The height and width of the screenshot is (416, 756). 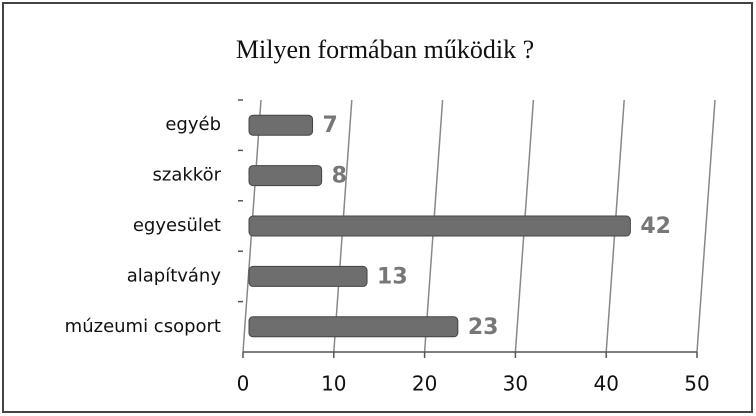 What do you see at coordinates (177, 225) in the screenshot?
I see `y-tick-label: egyesület` at bounding box center [177, 225].